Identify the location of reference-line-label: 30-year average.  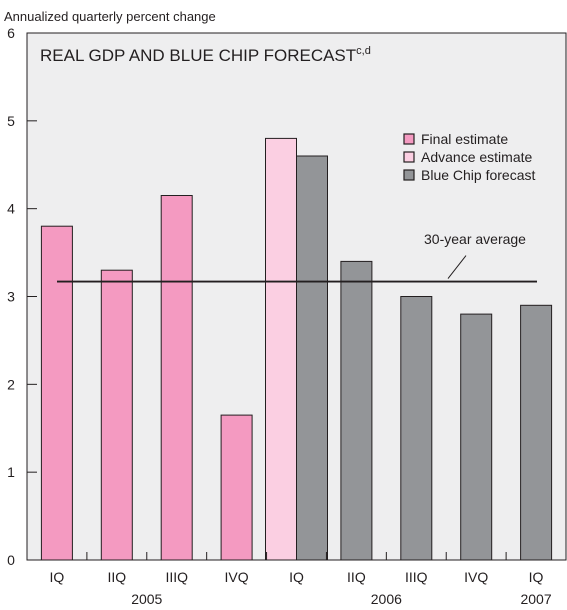
(475, 239).